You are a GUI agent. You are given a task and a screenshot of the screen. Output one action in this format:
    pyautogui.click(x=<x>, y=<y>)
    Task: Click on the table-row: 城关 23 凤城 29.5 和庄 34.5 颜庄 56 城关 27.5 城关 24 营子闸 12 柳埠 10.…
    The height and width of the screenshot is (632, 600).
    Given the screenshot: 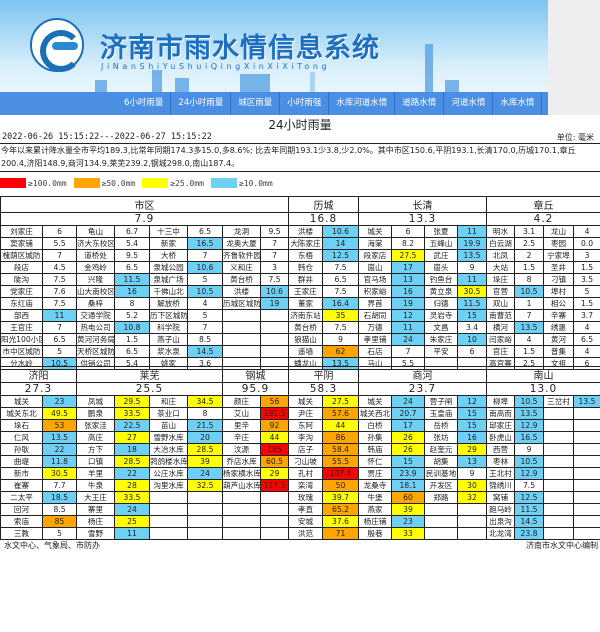 What is the action you would take?
    pyautogui.click(x=300, y=401)
    